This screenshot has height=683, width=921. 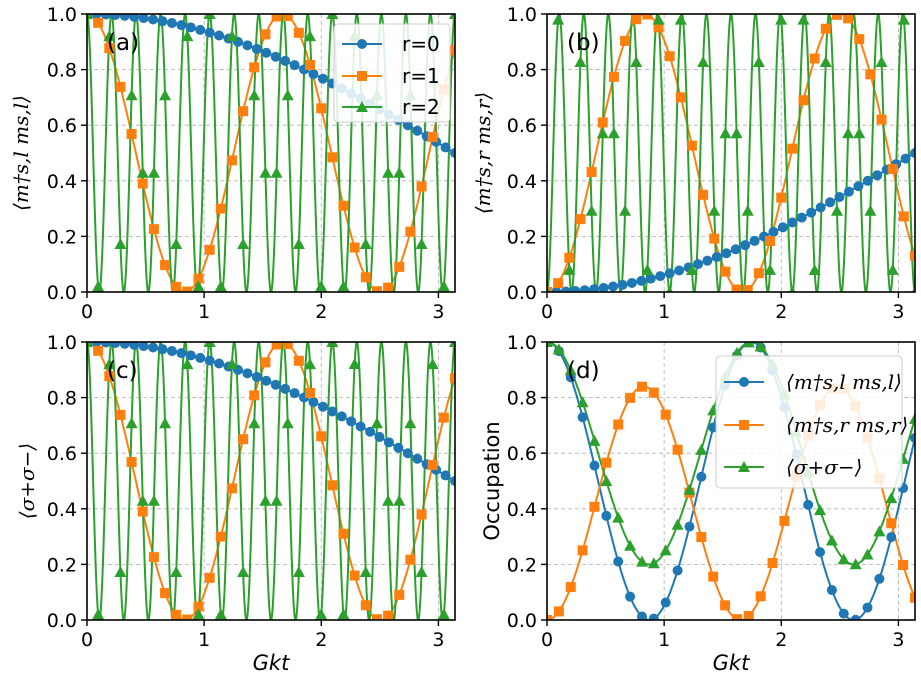 I want to click on legend-label: ⟨σ+σ−⟩, so click(x=824, y=467).